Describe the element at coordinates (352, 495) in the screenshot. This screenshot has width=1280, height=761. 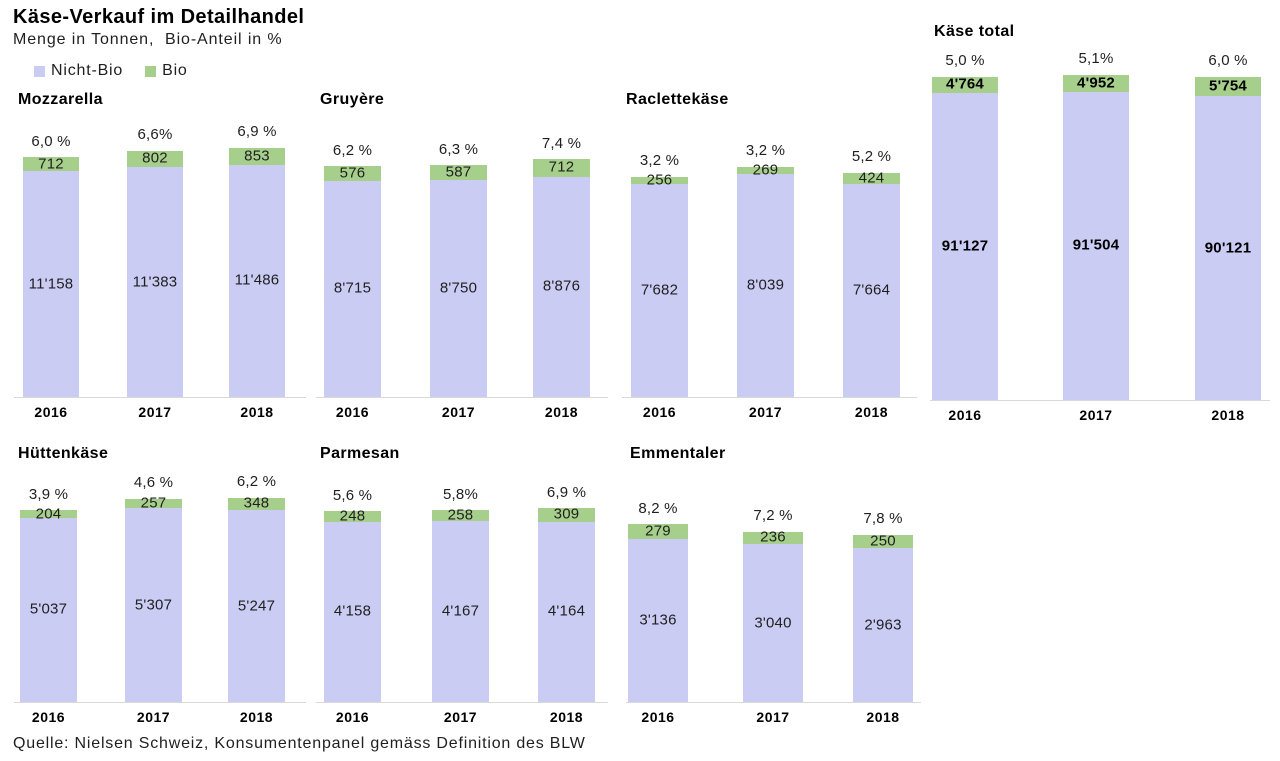
I see `bio-share-pct-label: 5,6 %` at that location.